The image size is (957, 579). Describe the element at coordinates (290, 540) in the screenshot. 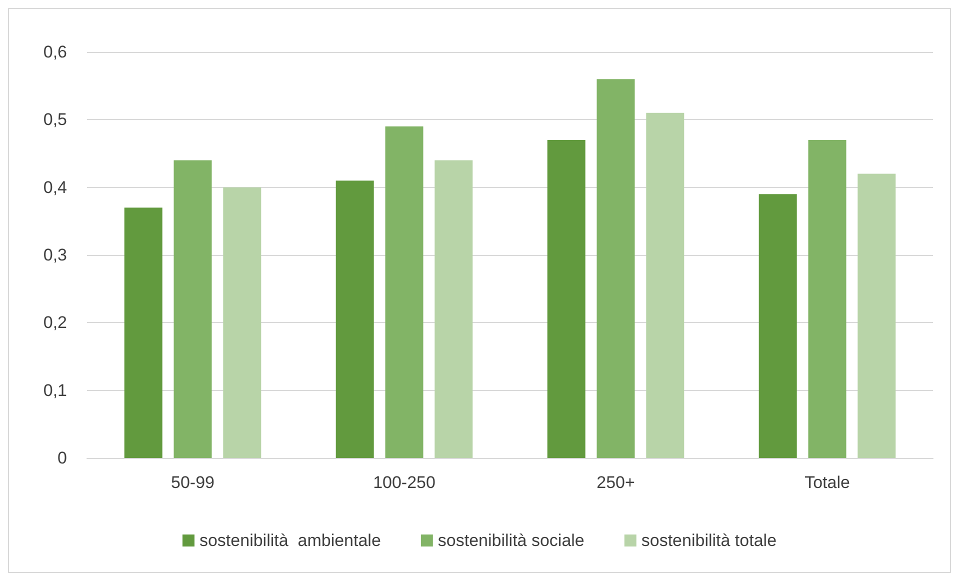

I see `legend-label: sostenibilità ambientale` at that location.